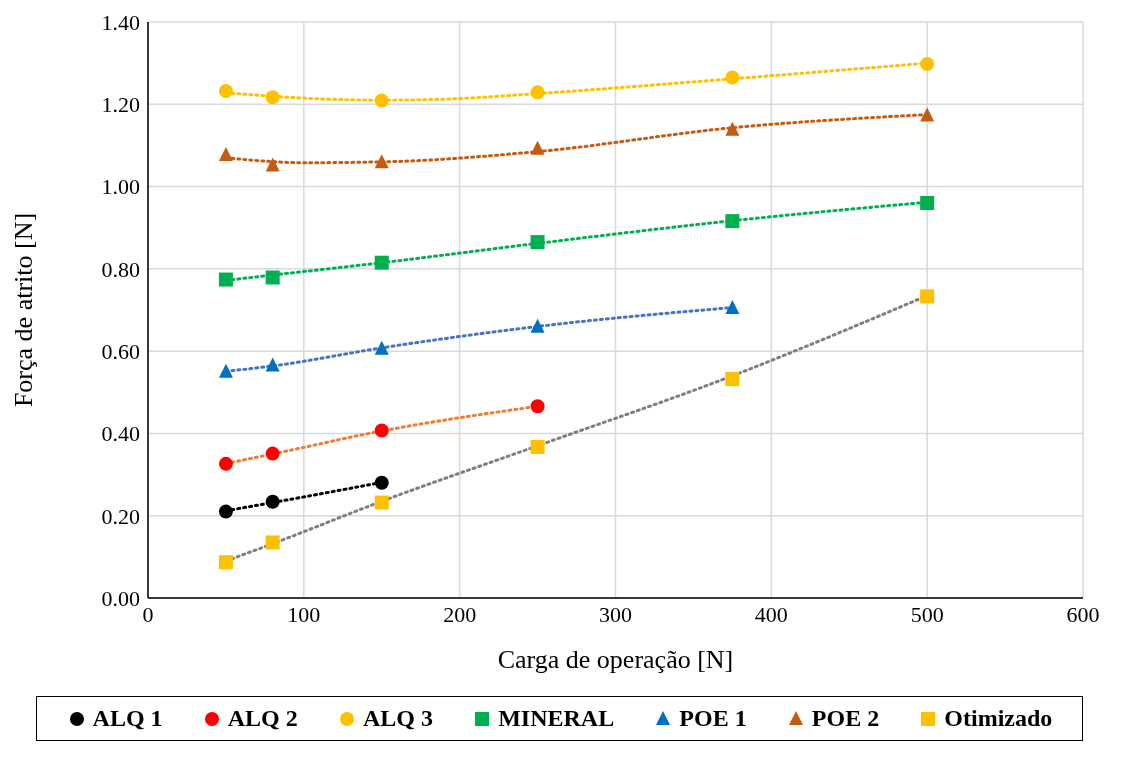 This screenshot has width=1121, height=763. What do you see at coordinates (120, 269) in the screenshot?
I see `y-tick-label: 0.80` at bounding box center [120, 269].